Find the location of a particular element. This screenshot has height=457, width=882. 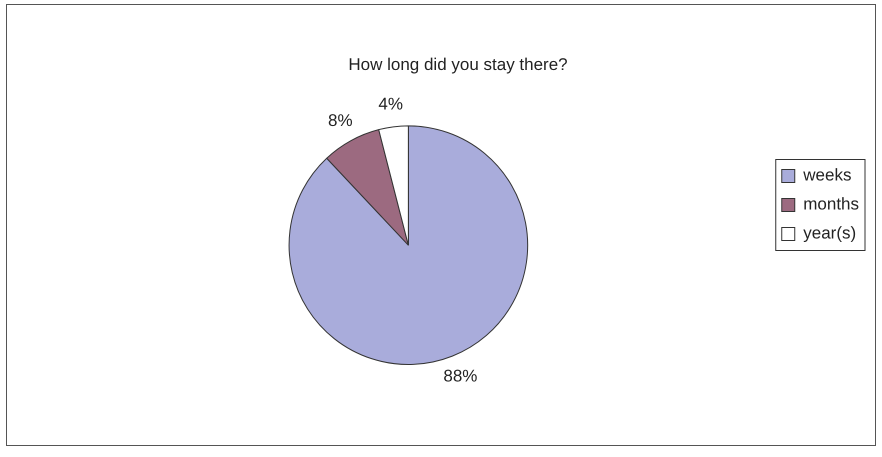

data-label: 88% is located at coordinates (460, 376).